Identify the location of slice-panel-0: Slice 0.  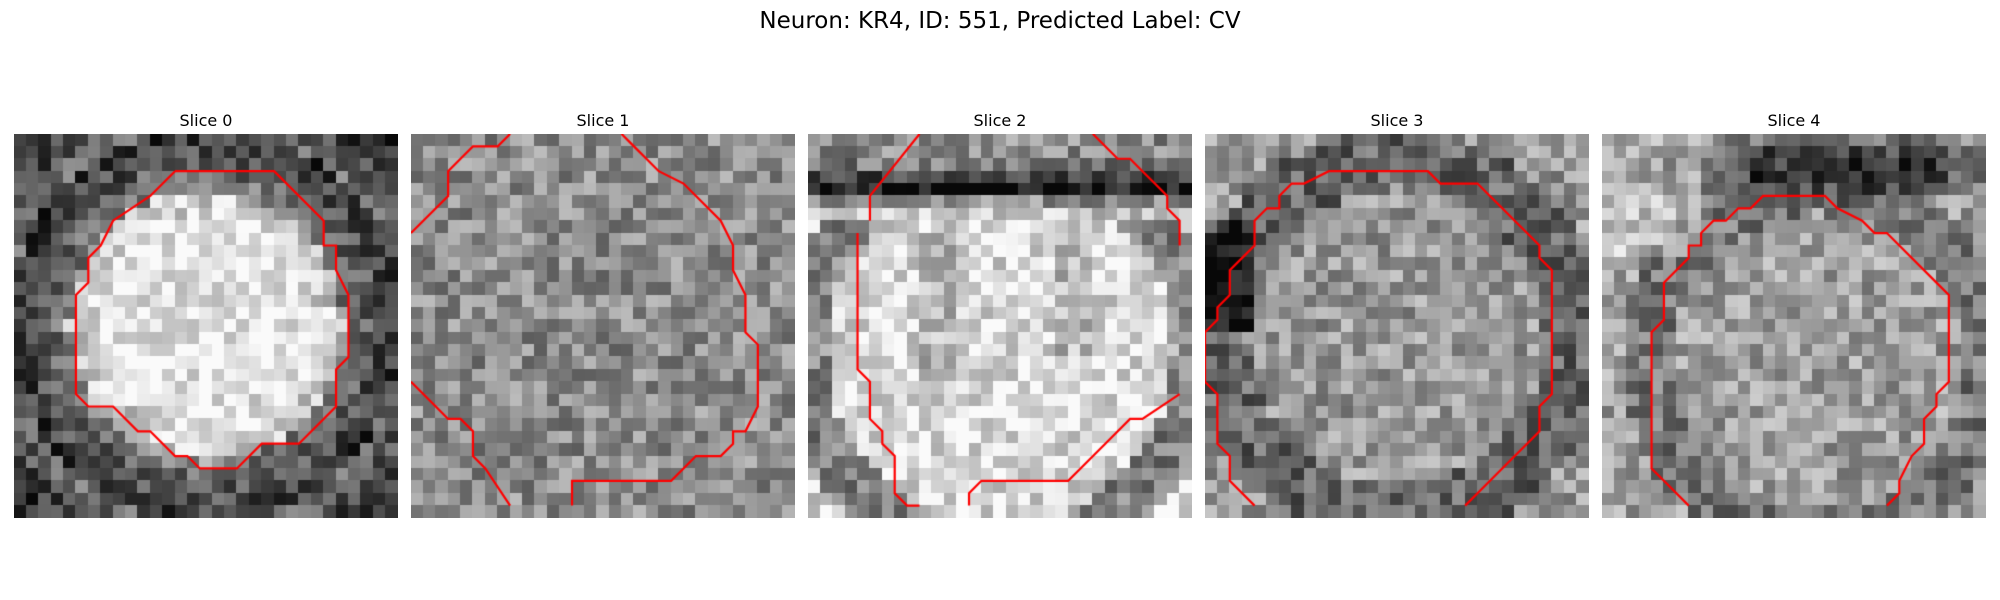
(206, 313).